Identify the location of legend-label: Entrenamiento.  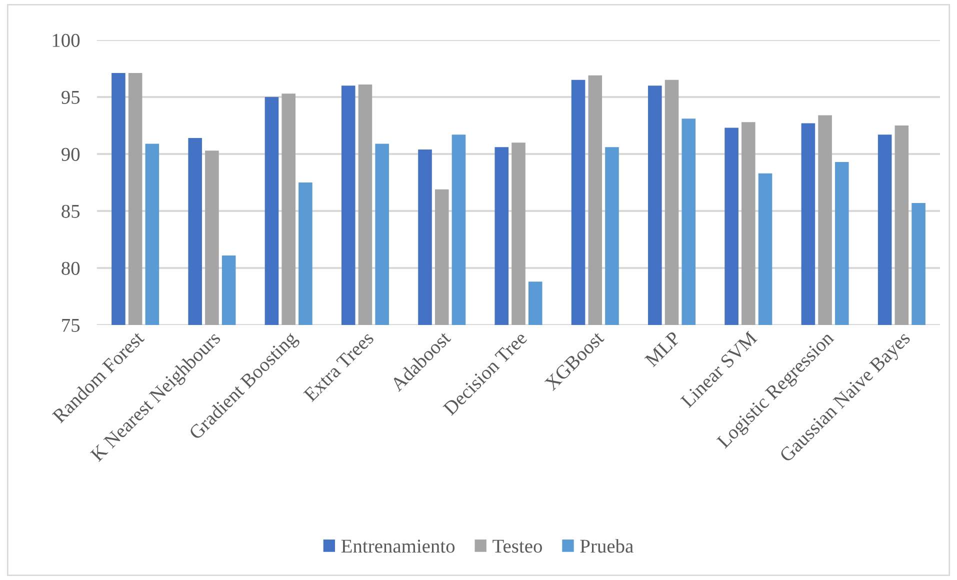
(398, 546).